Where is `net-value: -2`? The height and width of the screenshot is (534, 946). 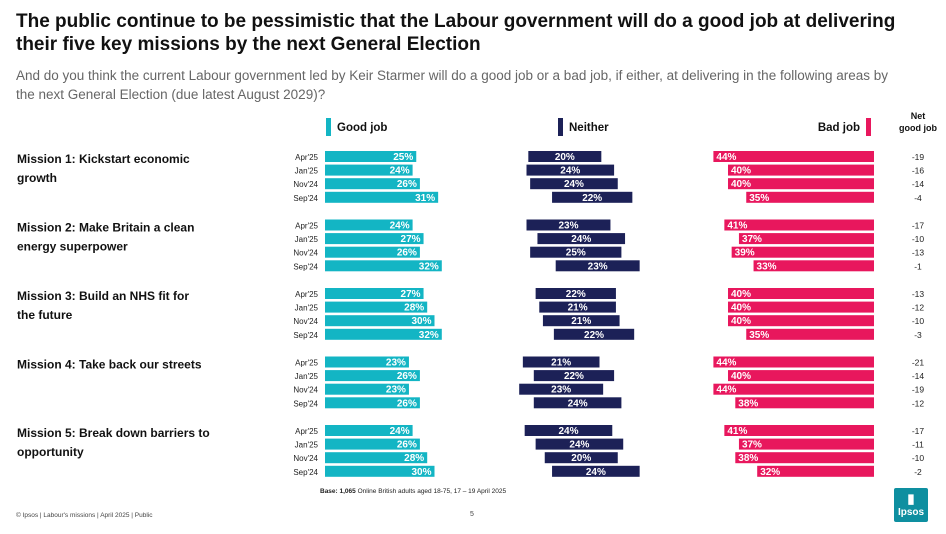
net-value: -2 is located at coordinates (918, 472).